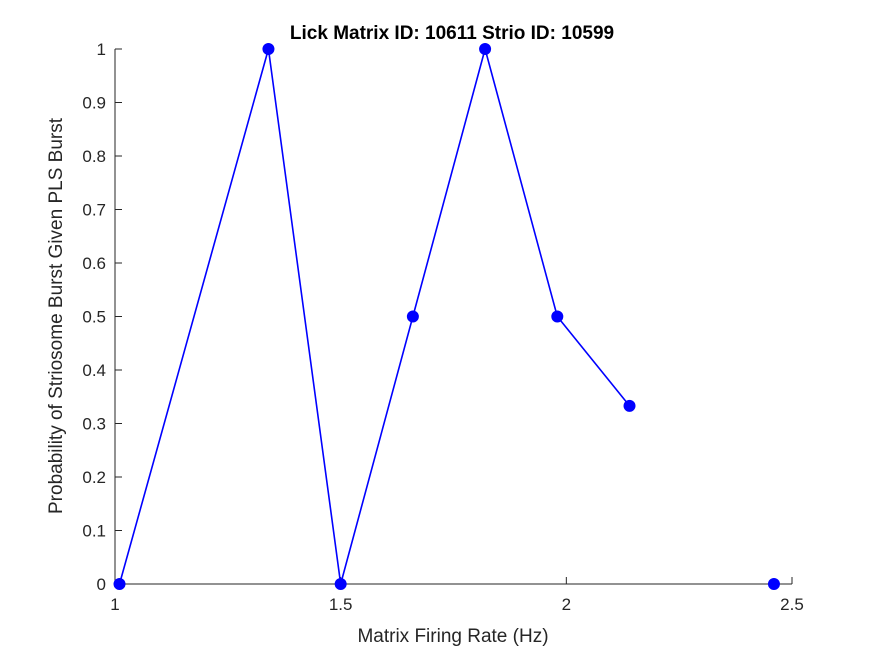 The image size is (875, 656). What do you see at coordinates (94, 424) in the screenshot?
I see `y-tick-label: 0.3` at bounding box center [94, 424].